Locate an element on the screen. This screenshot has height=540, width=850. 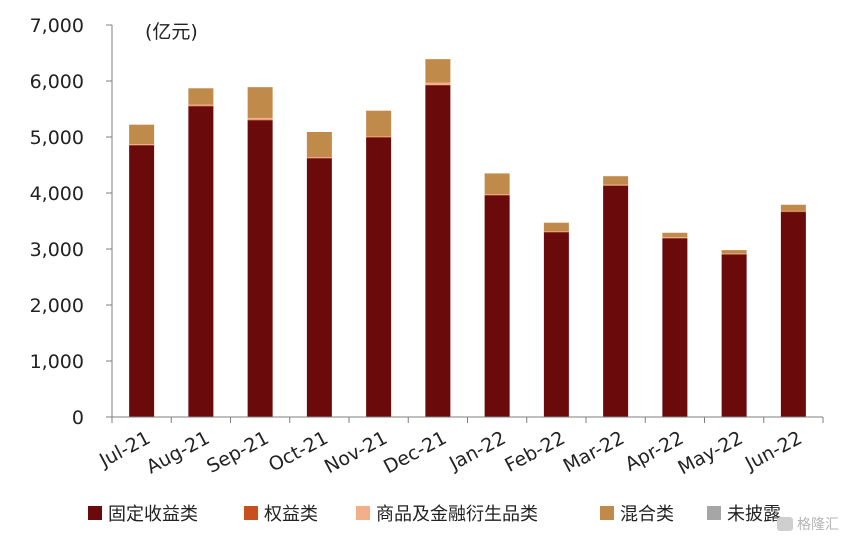
bar-segment-nov-21-s1 is located at coordinates (379, 137).